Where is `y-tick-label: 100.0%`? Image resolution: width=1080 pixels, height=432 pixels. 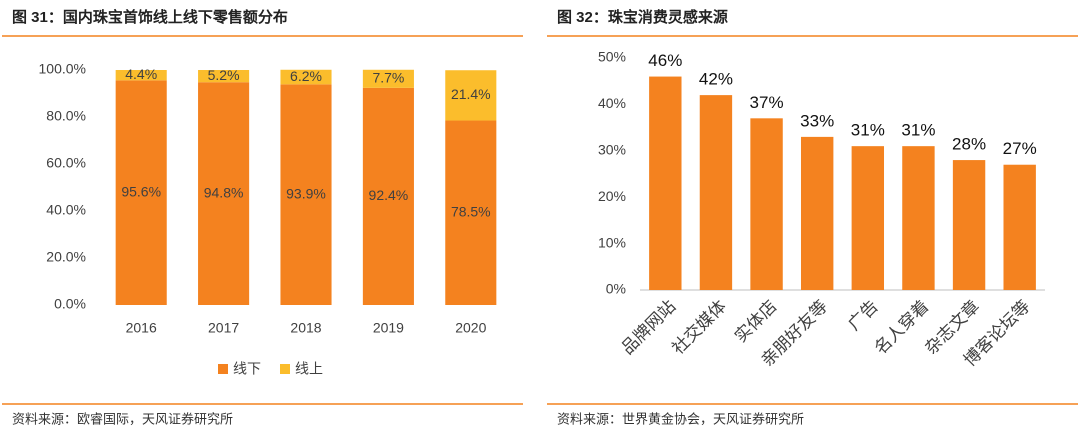
y-tick-label: 100.0% is located at coordinates (62, 69).